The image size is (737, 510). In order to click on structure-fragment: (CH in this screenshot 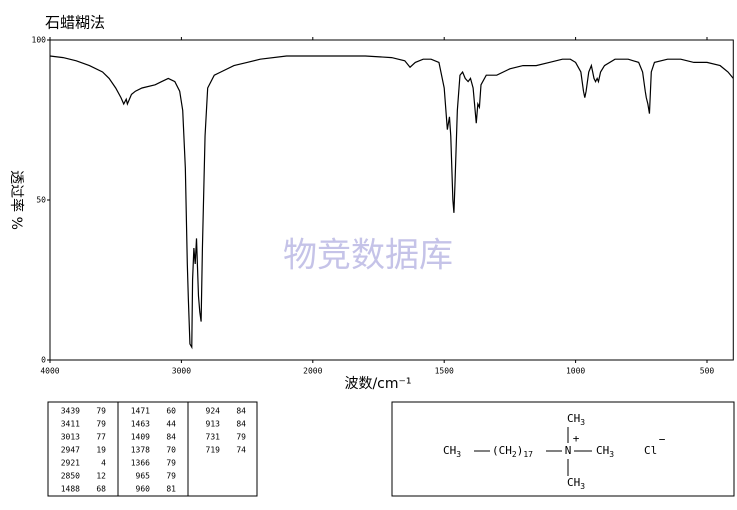, I will do `click(502, 450)`.